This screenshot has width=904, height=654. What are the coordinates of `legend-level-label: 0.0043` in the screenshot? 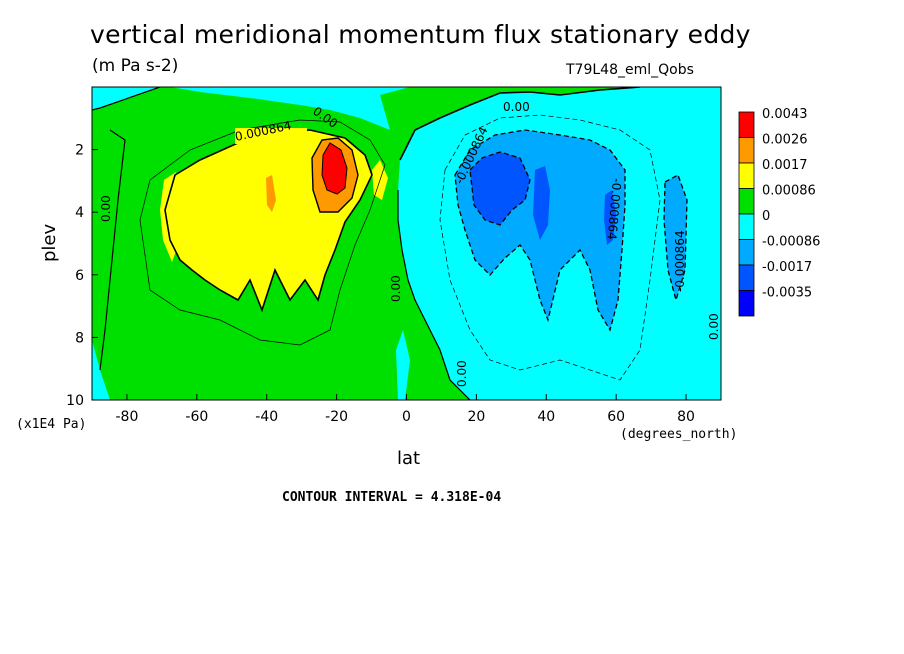 It's located at (785, 114).